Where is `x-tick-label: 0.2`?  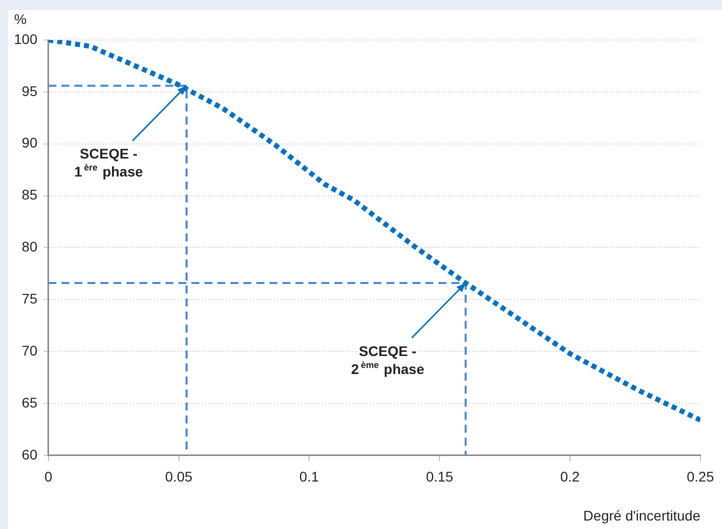
x-tick-label: 0.2 is located at coordinates (570, 476).